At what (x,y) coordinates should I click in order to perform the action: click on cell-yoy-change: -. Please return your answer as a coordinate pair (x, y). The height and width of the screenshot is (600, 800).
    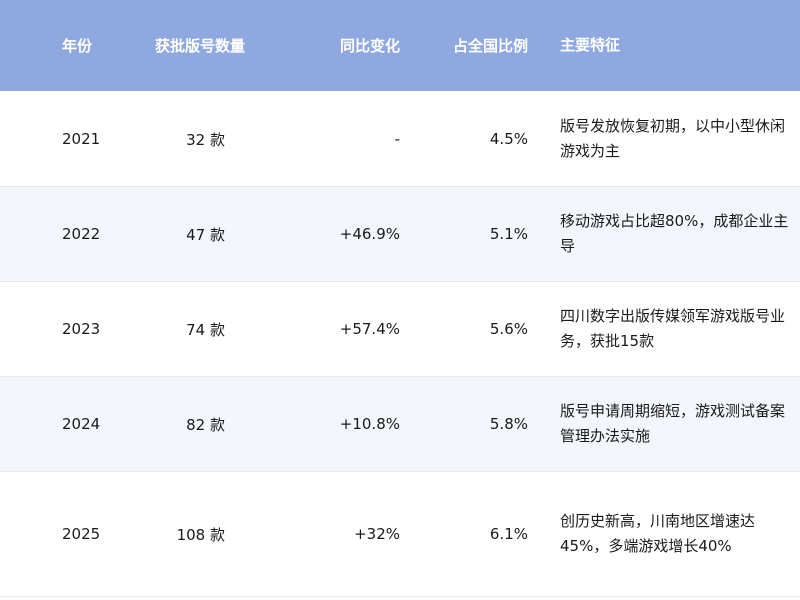
    Looking at the image, I should click on (397, 139).